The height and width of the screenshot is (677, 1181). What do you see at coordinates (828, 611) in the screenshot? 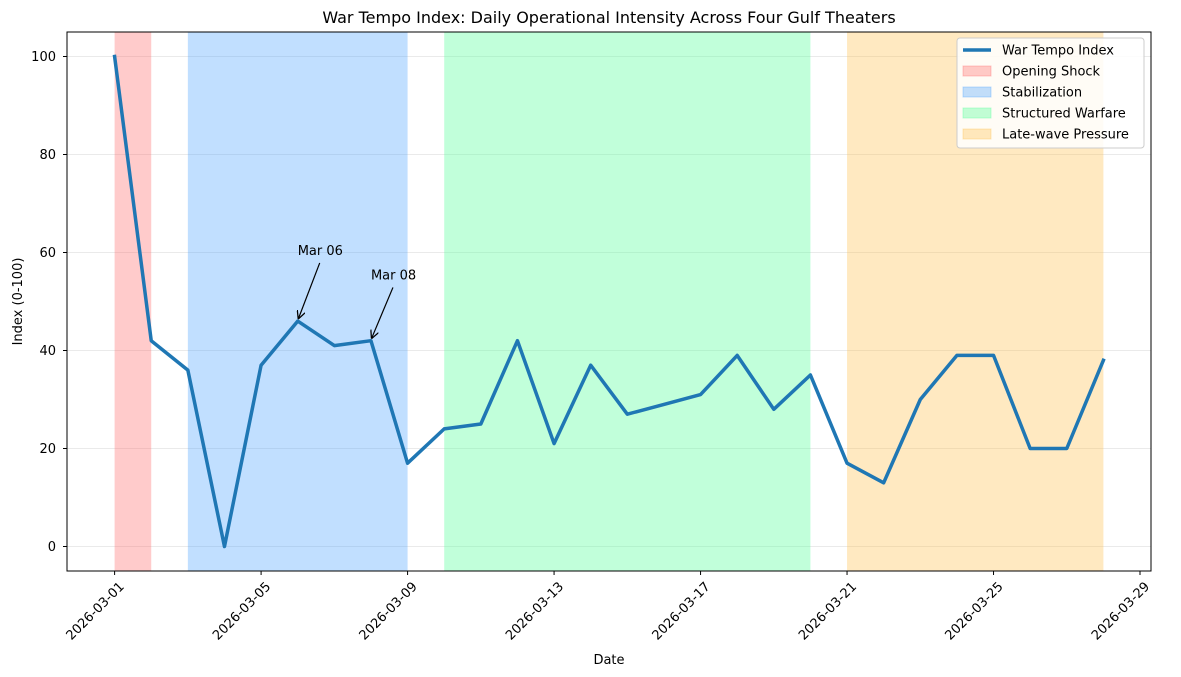
I see `x-tick-label: 2026-03-21` at bounding box center [828, 611].